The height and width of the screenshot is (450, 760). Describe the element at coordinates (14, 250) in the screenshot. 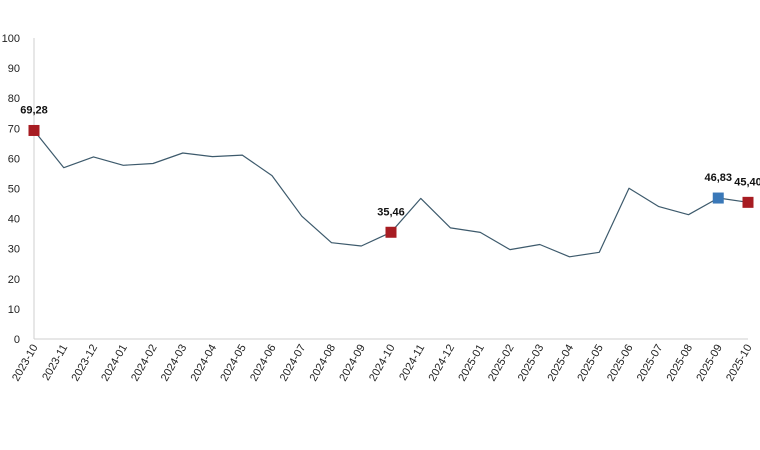

I see `y-tick-label: 30` at that location.